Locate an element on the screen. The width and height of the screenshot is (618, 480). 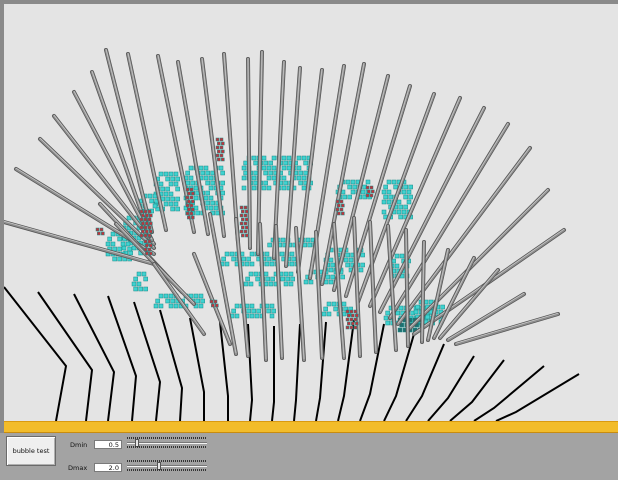
dmin-label: Dmin is located at coordinates (79, 445).